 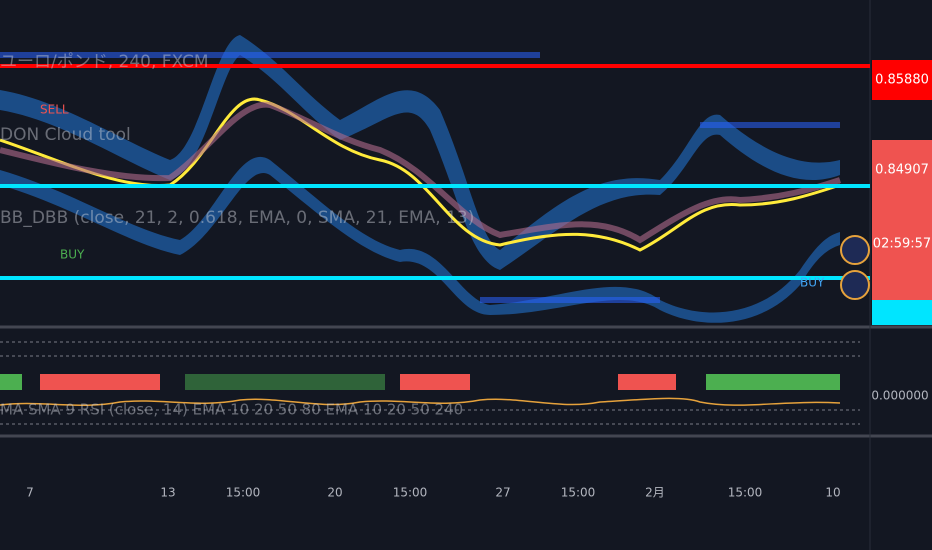 What do you see at coordinates (30, 493) in the screenshot?
I see `time-label: 7` at bounding box center [30, 493].